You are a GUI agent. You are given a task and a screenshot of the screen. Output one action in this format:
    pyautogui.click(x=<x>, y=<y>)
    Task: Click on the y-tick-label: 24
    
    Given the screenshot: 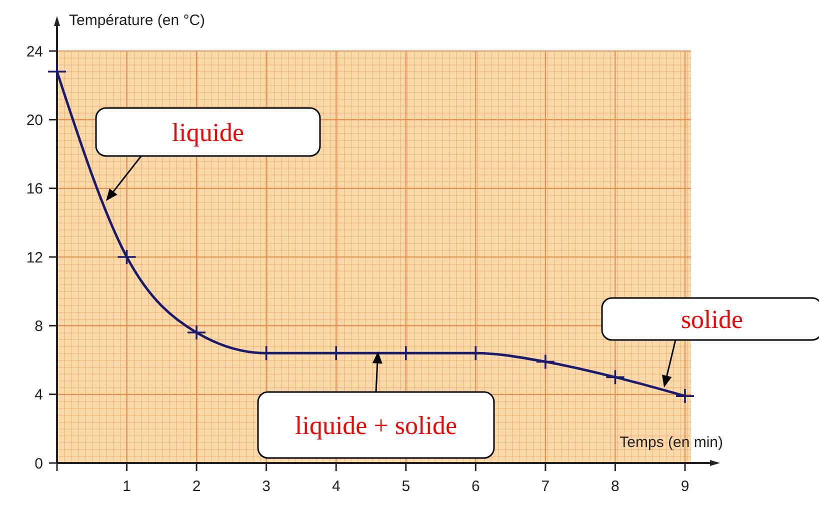 What is the action you would take?
    pyautogui.click(x=34, y=51)
    